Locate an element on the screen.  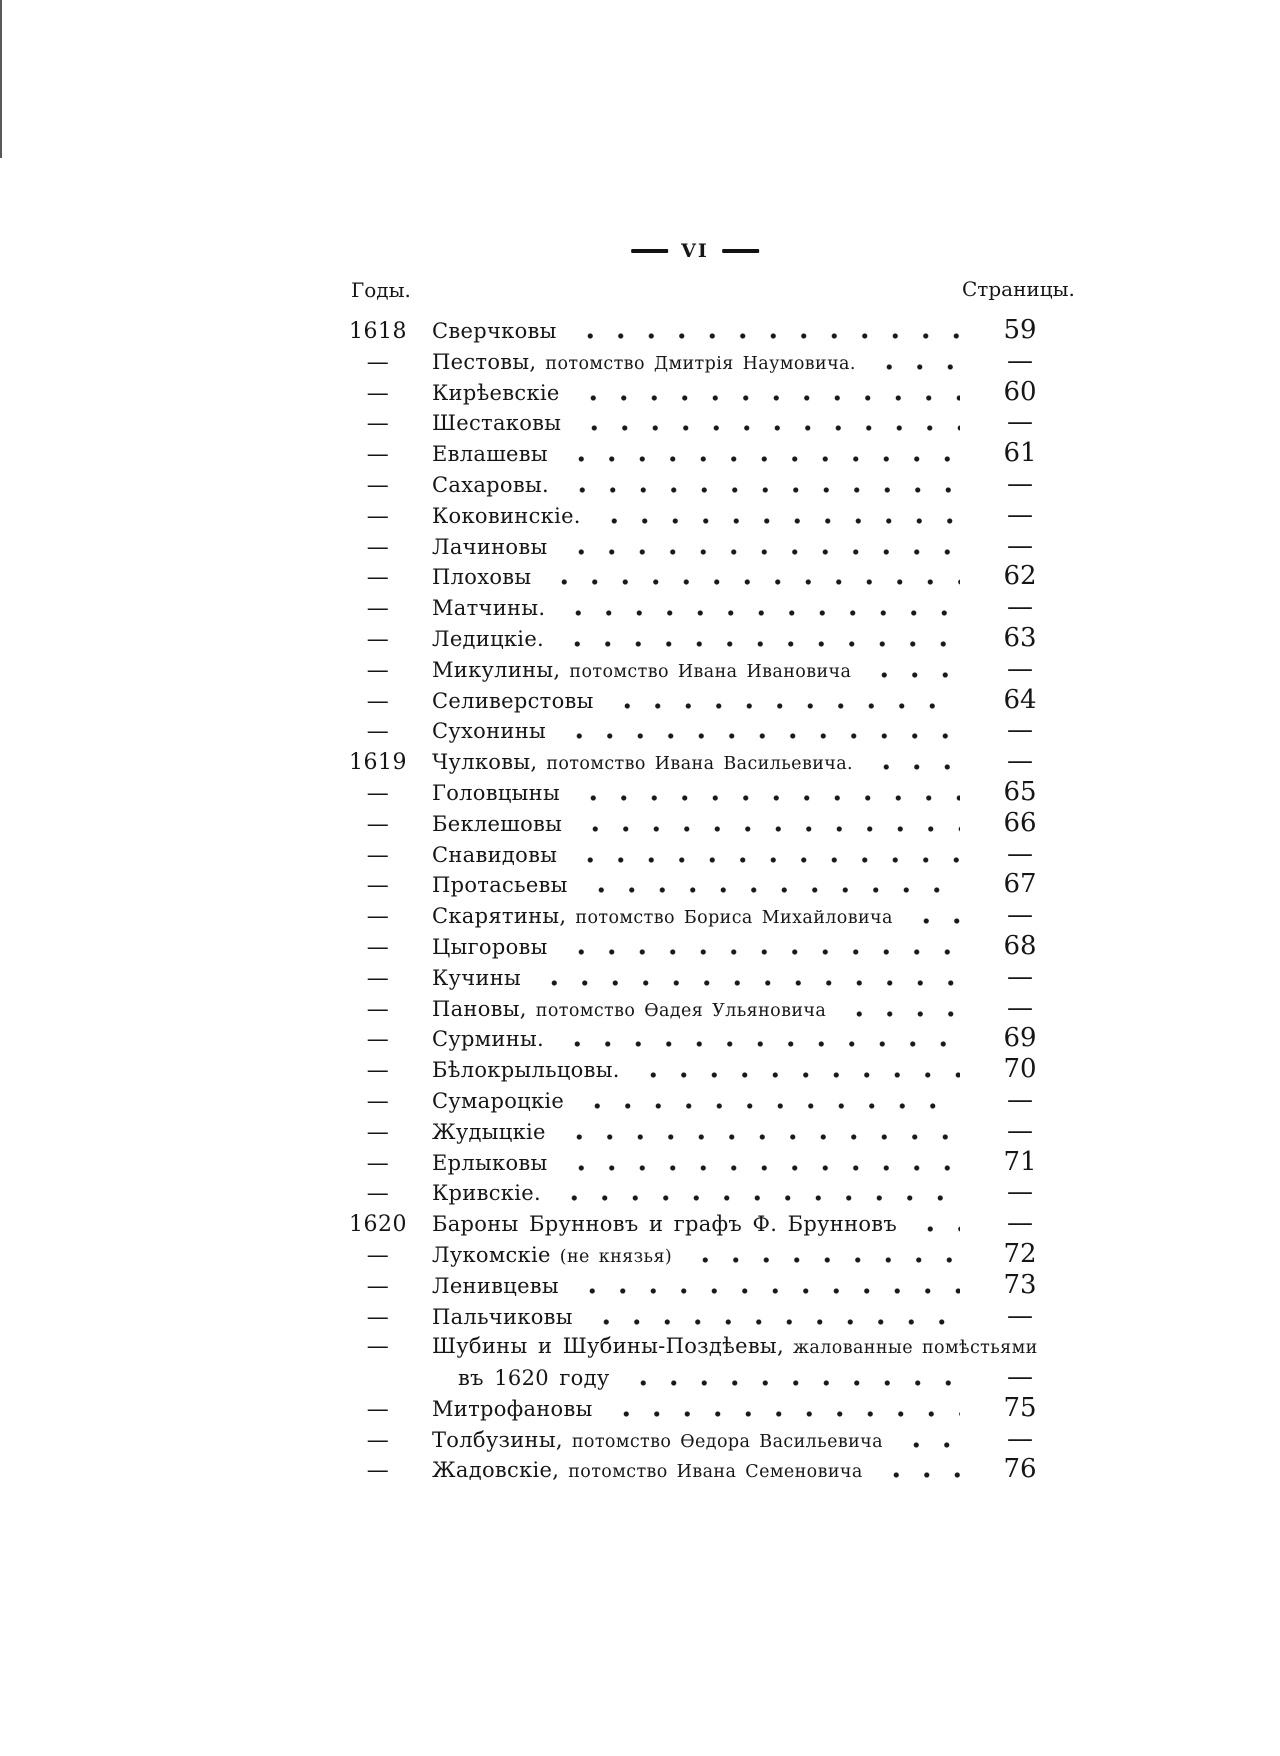
family-name: Сумароцкіе is located at coordinates (498, 1100).